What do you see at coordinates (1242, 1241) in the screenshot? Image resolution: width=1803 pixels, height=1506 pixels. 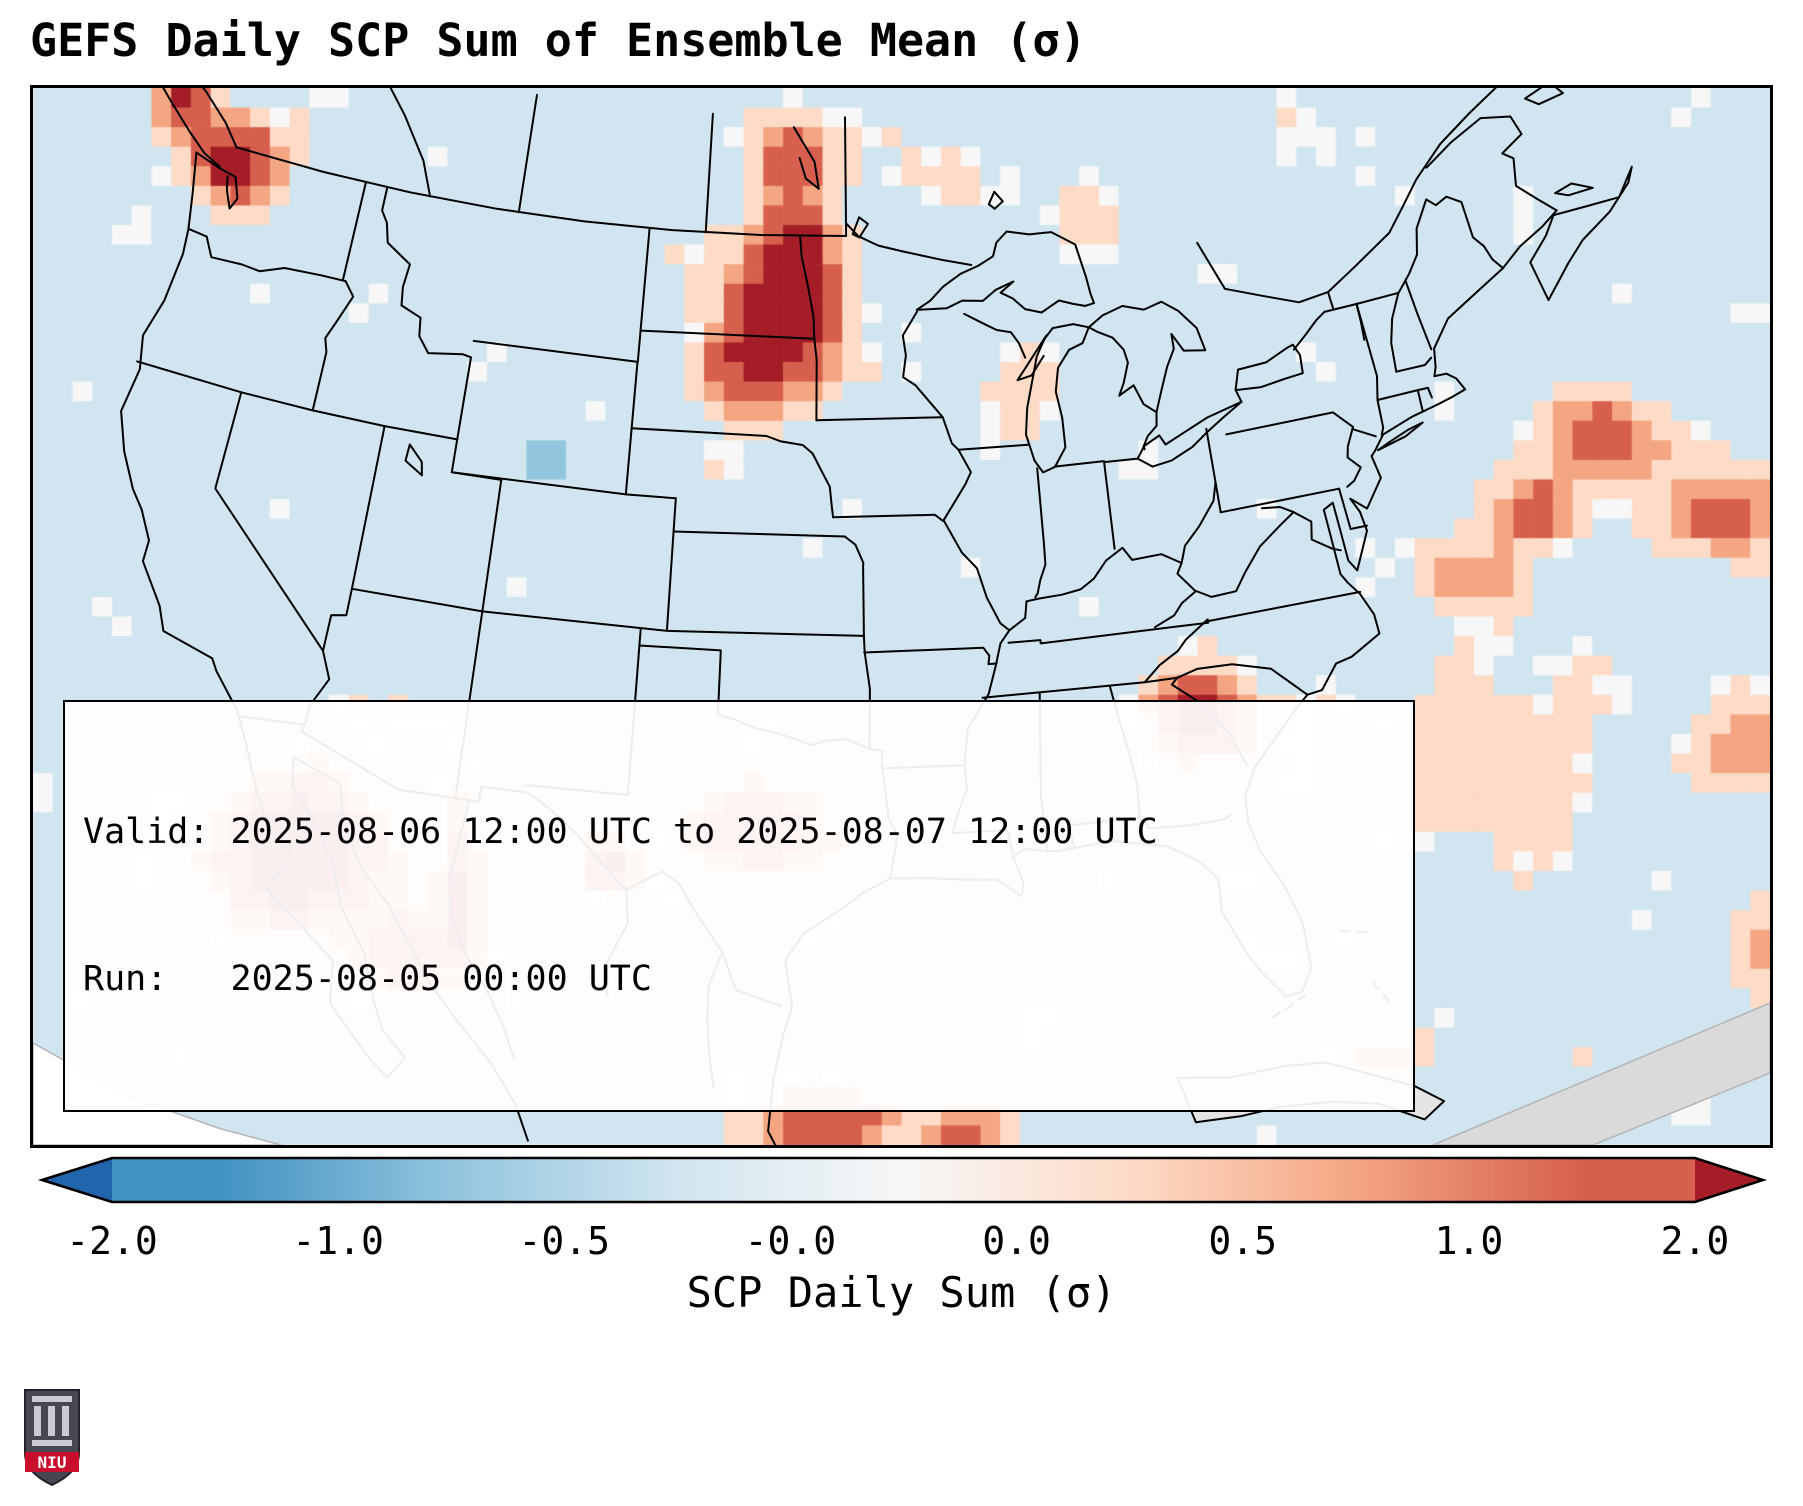 I see `colorbar-tick-label: 0.5` at bounding box center [1242, 1241].